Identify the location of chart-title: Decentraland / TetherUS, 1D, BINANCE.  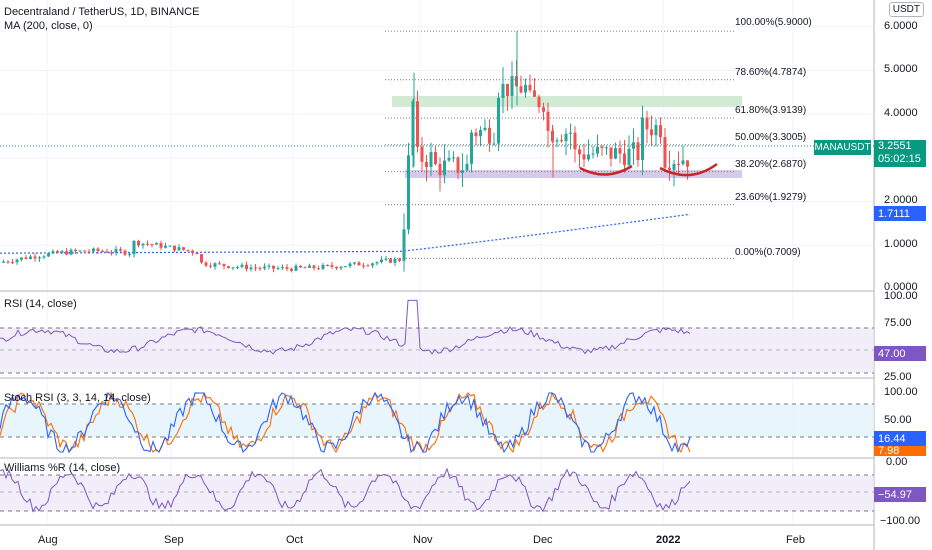
(102, 12).